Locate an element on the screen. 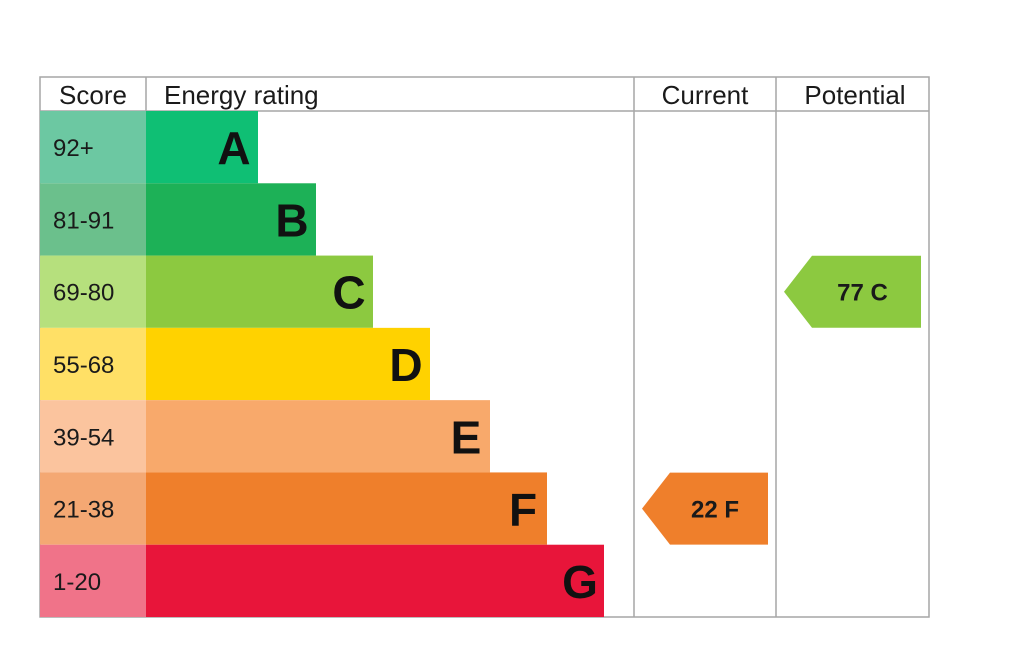 The width and height of the screenshot is (1024, 657). band-bar-g is located at coordinates (375, 580).